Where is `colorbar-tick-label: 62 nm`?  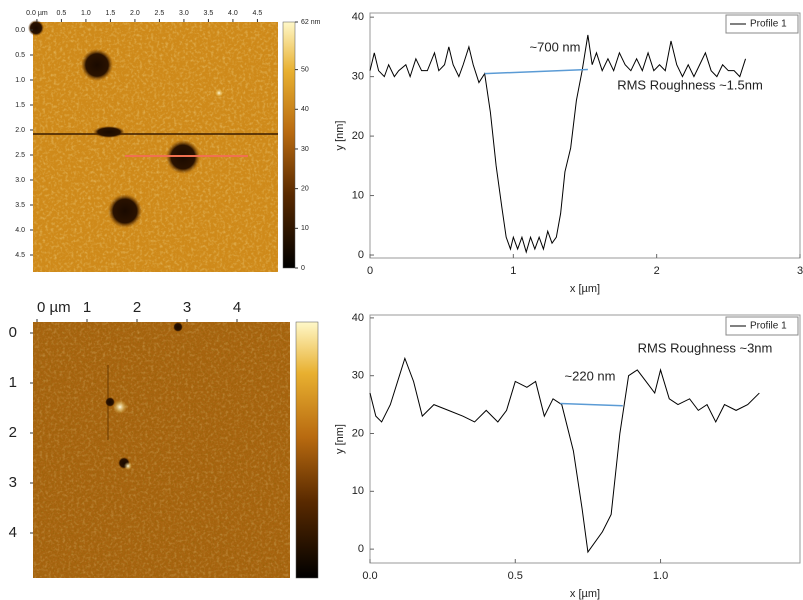
colorbar-tick-label: 62 nm is located at coordinates (311, 22).